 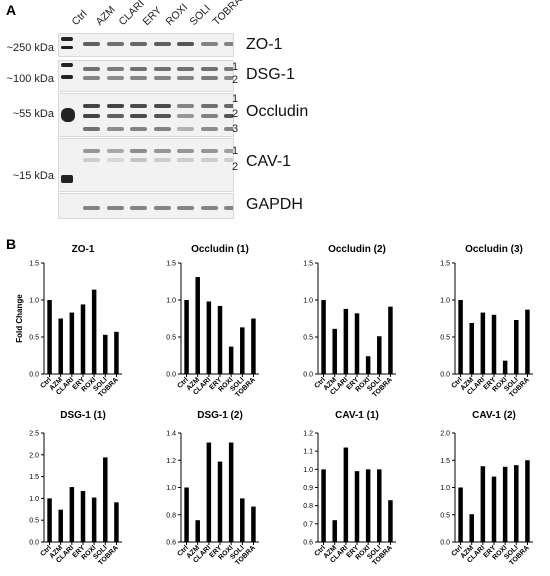 I want to click on y-tick-label: 1.1, so click(x=308, y=452).